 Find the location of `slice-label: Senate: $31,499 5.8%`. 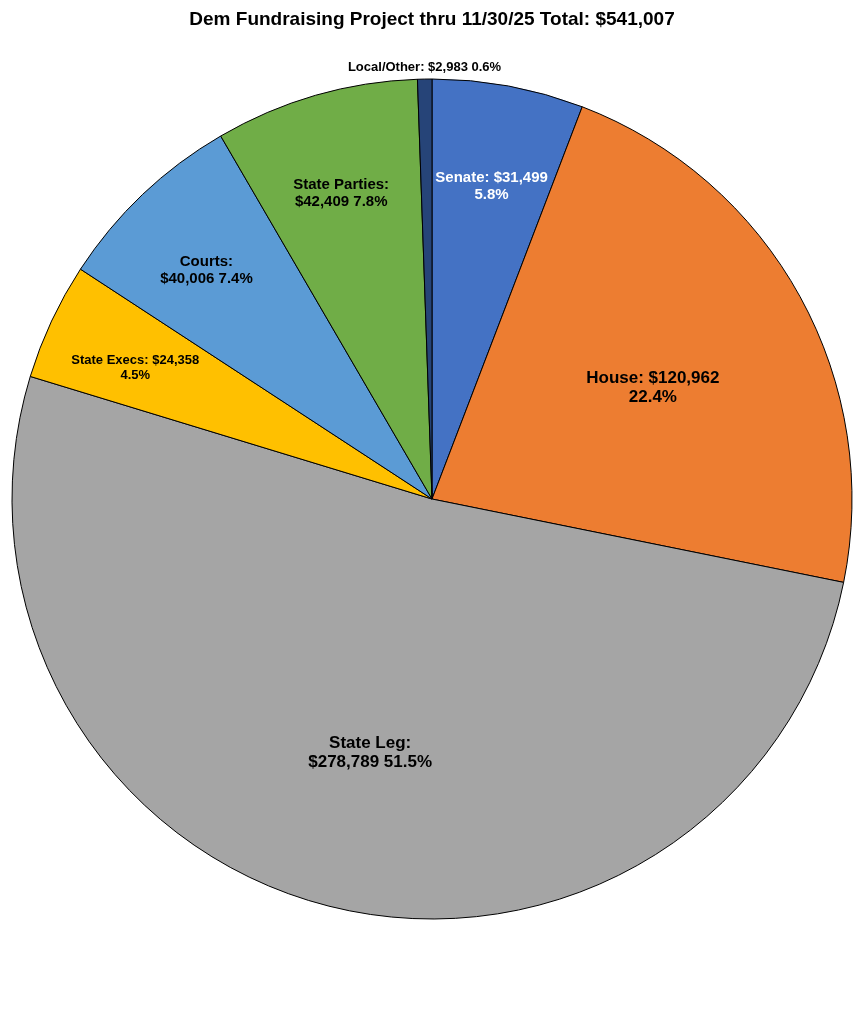

slice-label: Senate: $31,499 5.8% is located at coordinates (491, 184).